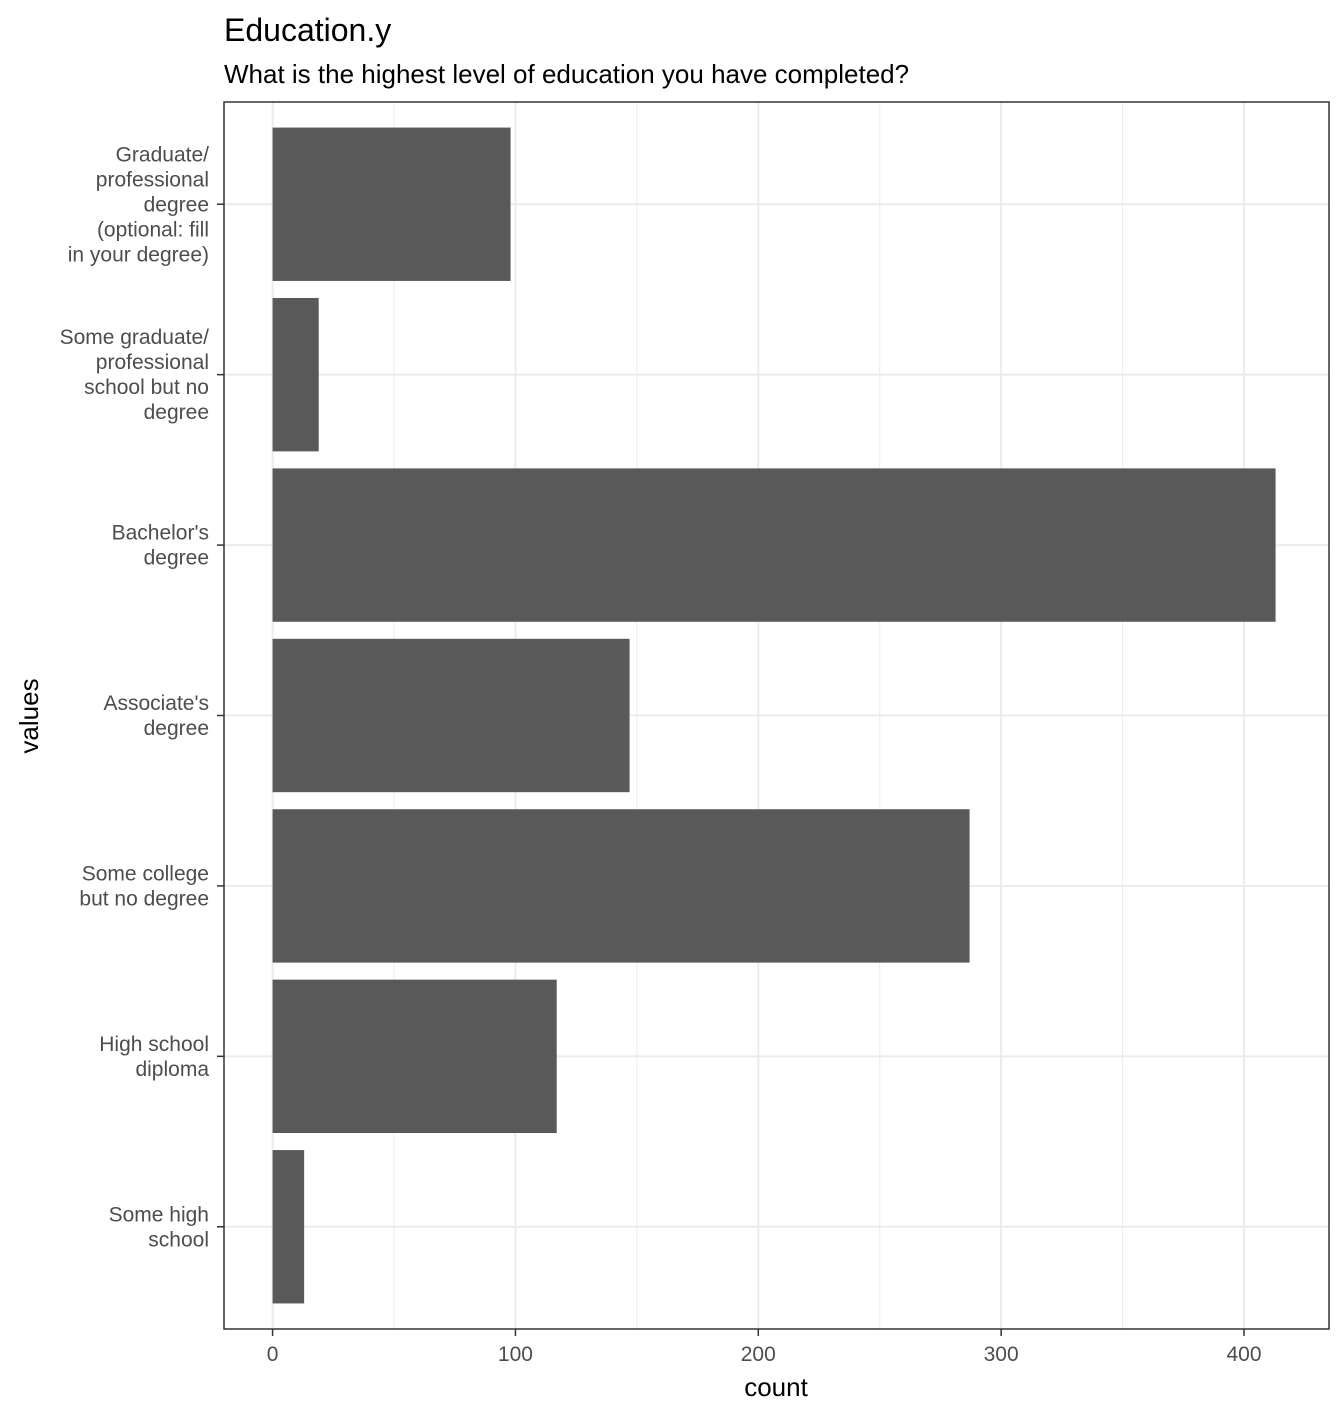 This screenshot has height=1417, width=1344. What do you see at coordinates (1001, 1354) in the screenshot?
I see `x-tick-label: 300` at bounding box center [1001, 1354].